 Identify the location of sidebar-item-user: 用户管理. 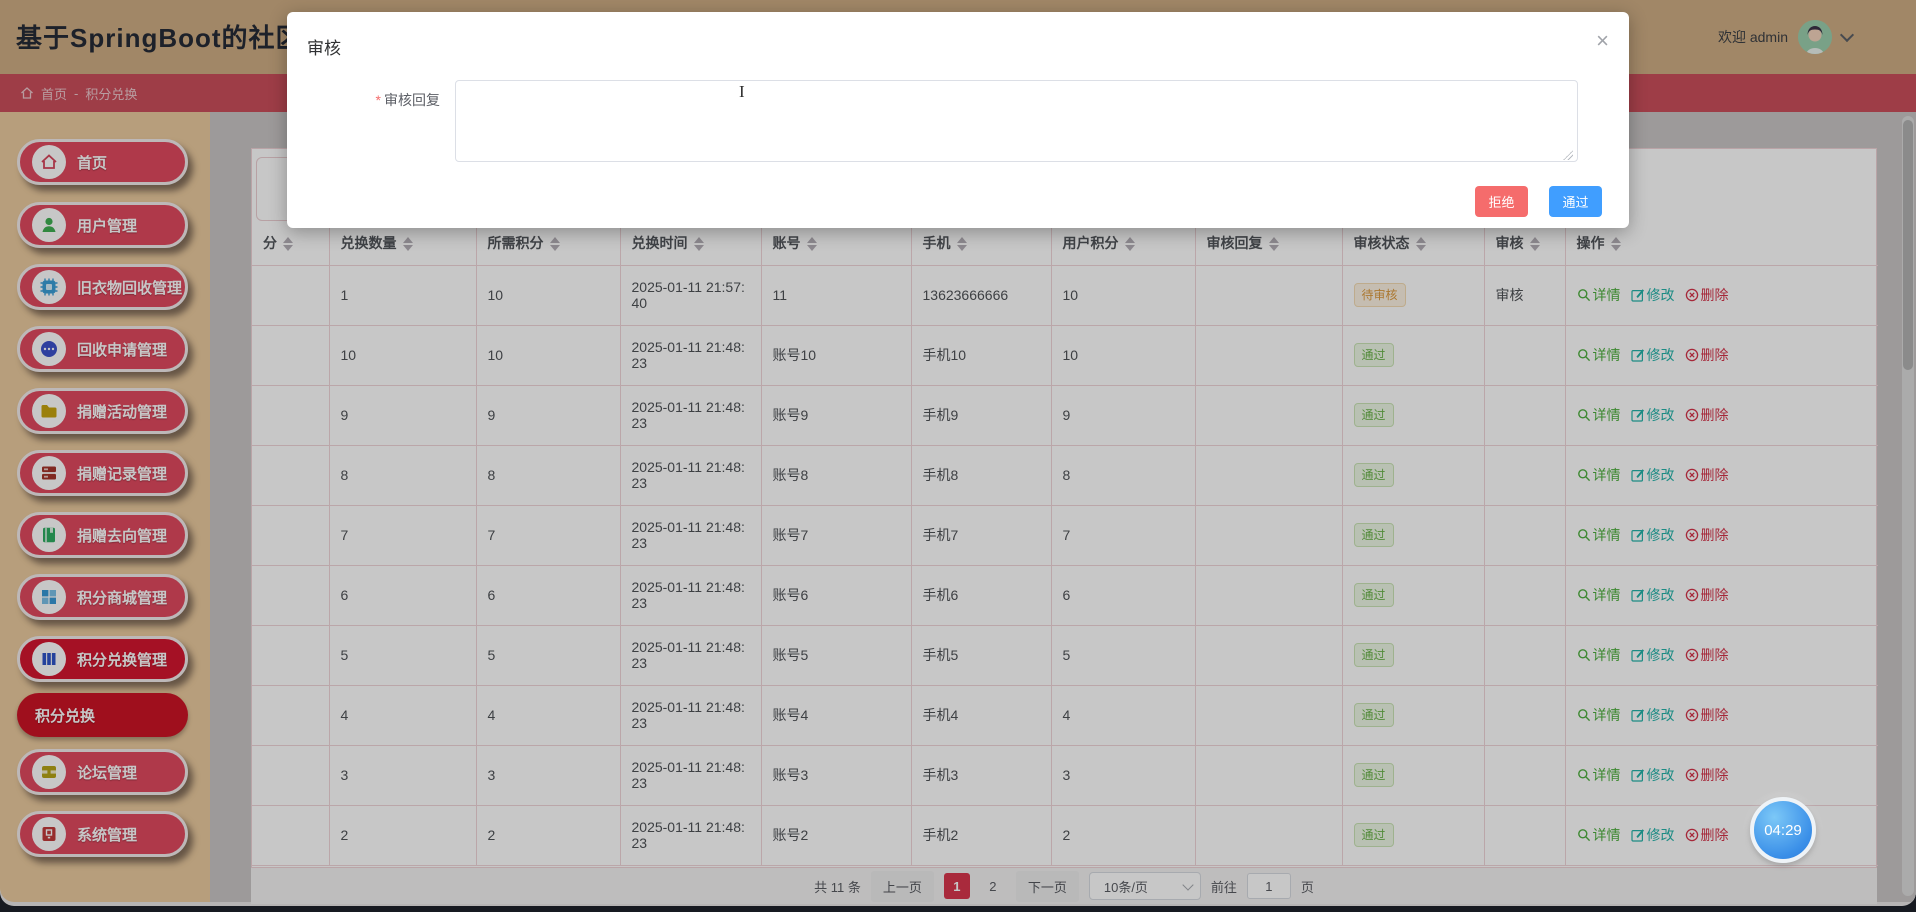
(102, 225).